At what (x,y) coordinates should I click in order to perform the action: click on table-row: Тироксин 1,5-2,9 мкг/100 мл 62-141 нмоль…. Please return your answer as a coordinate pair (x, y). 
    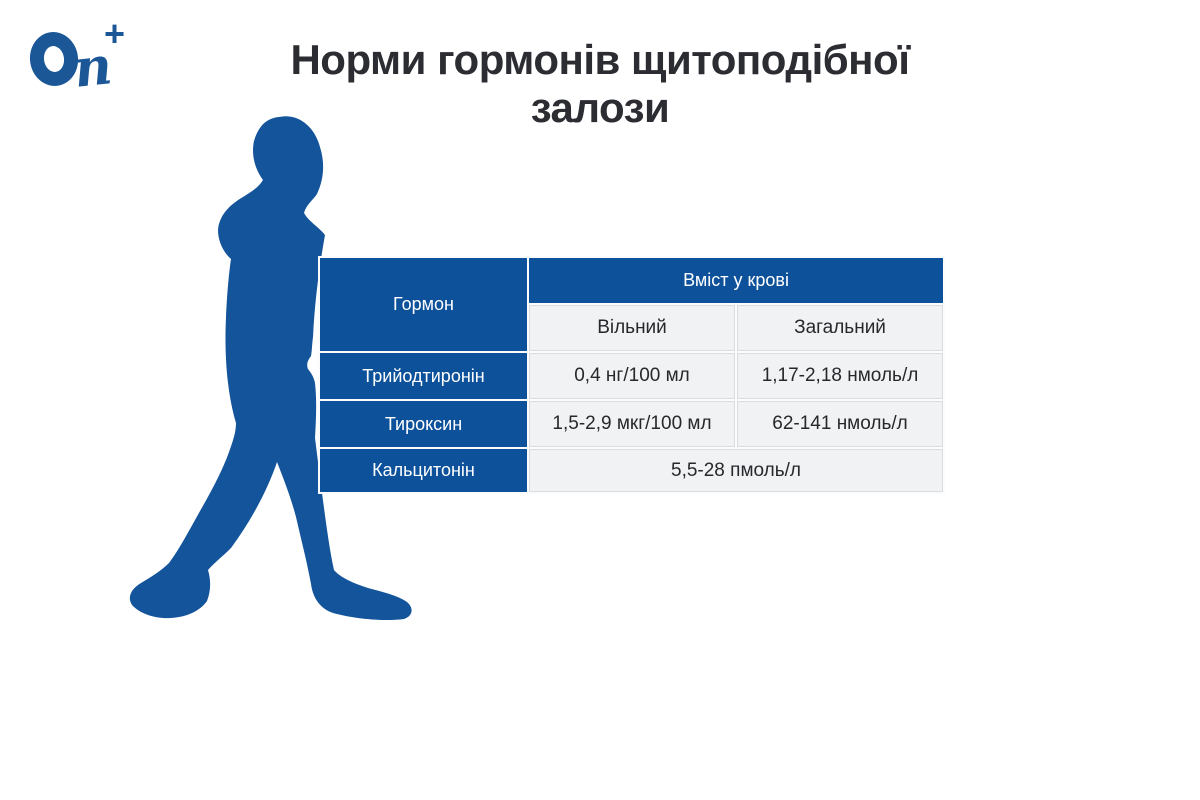
    Looking at the image, I should click on (632, 424).